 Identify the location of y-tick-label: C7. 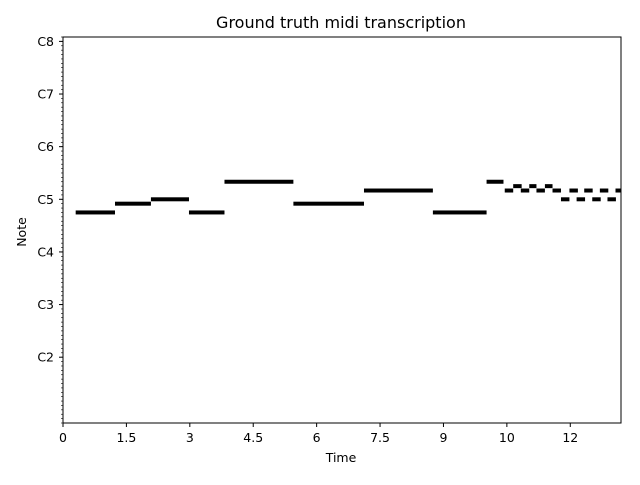
(45, 94).